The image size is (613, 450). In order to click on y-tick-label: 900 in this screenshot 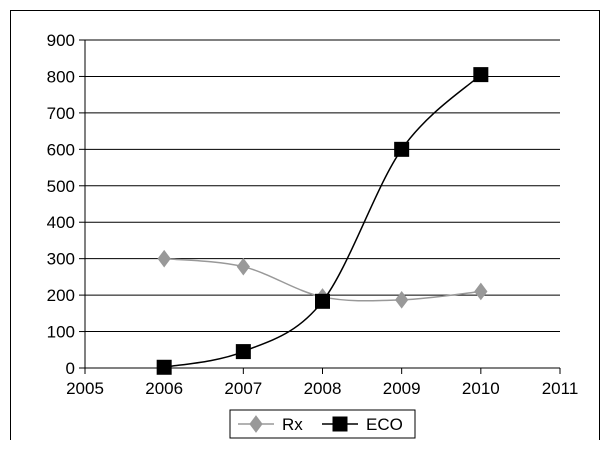, I will do `click(61, 40)`.